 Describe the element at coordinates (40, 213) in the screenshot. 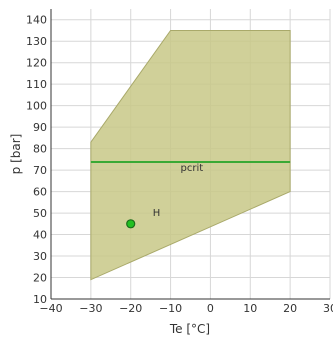

I see `y-tick-label: 50` at that location.